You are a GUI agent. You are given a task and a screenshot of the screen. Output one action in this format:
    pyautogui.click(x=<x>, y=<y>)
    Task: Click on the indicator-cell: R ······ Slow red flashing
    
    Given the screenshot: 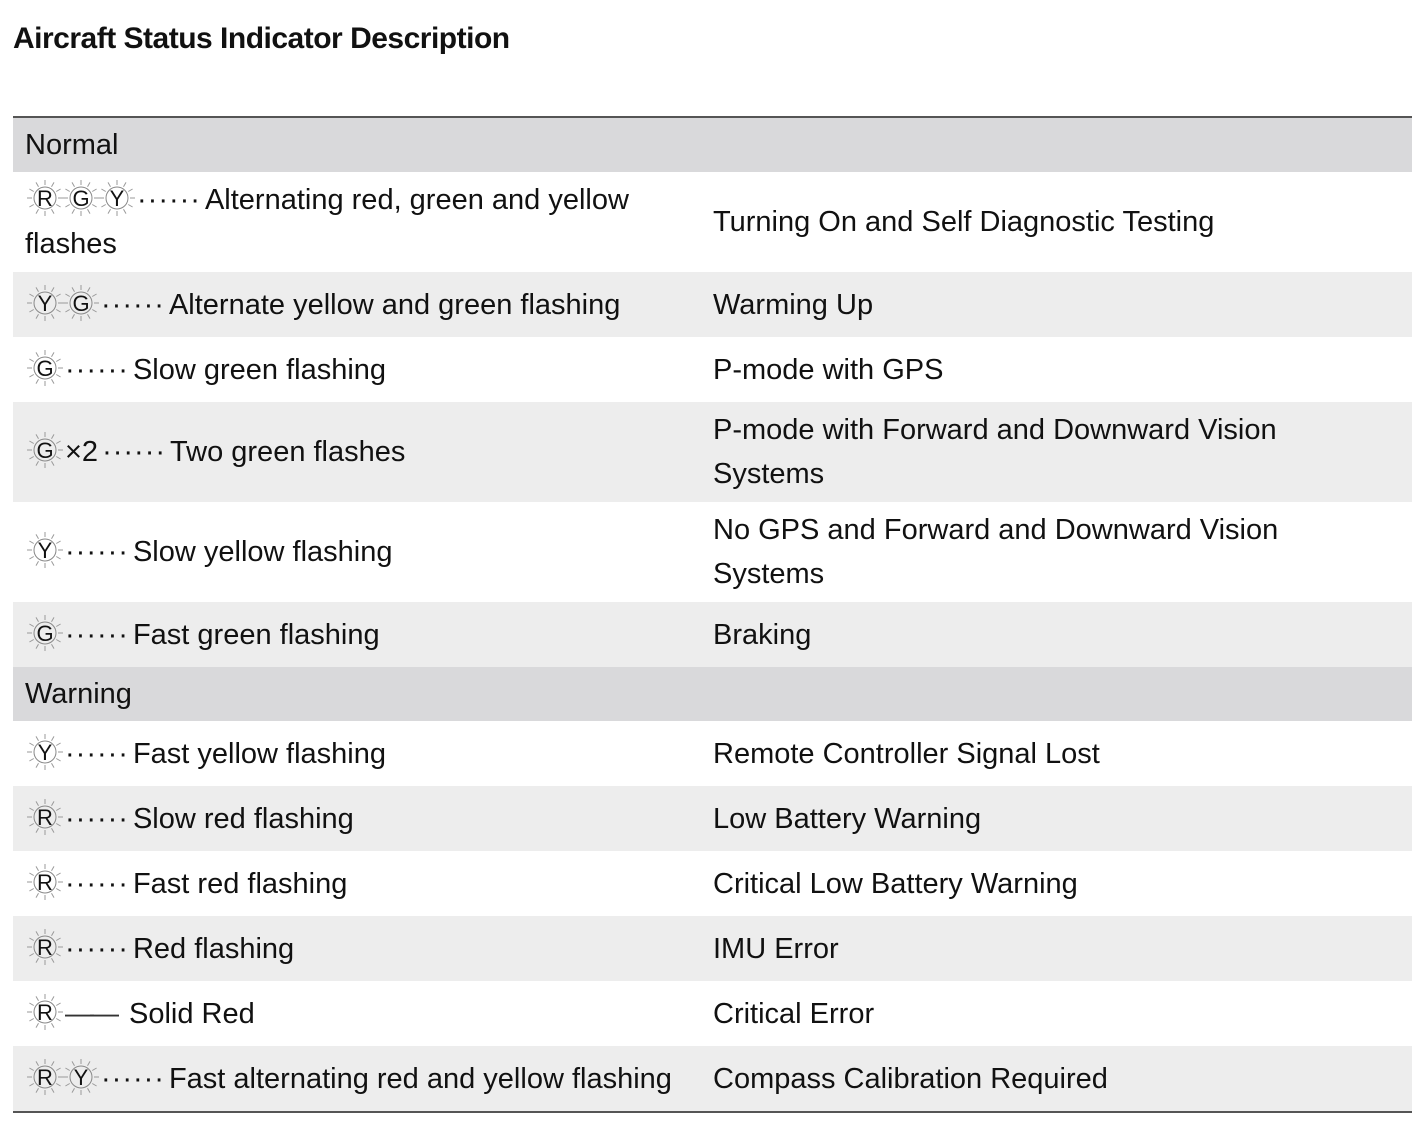 What is the action you would take?
    pyautogui.click(x=363, y=819)
    